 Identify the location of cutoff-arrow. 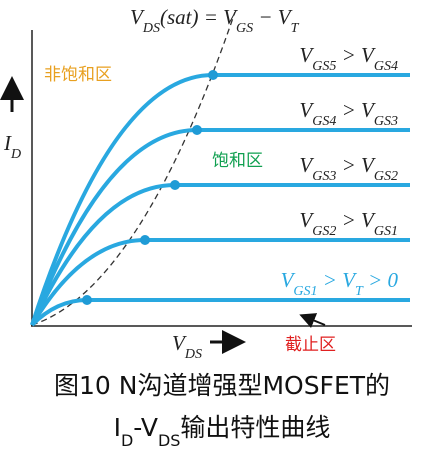
(312, 320).